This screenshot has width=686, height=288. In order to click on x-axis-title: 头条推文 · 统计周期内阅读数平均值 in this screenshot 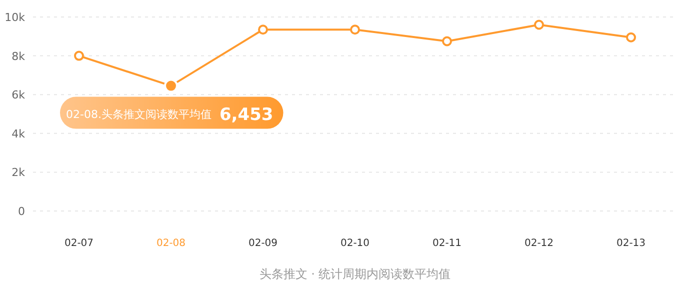, I will do `click(355, 274)`.